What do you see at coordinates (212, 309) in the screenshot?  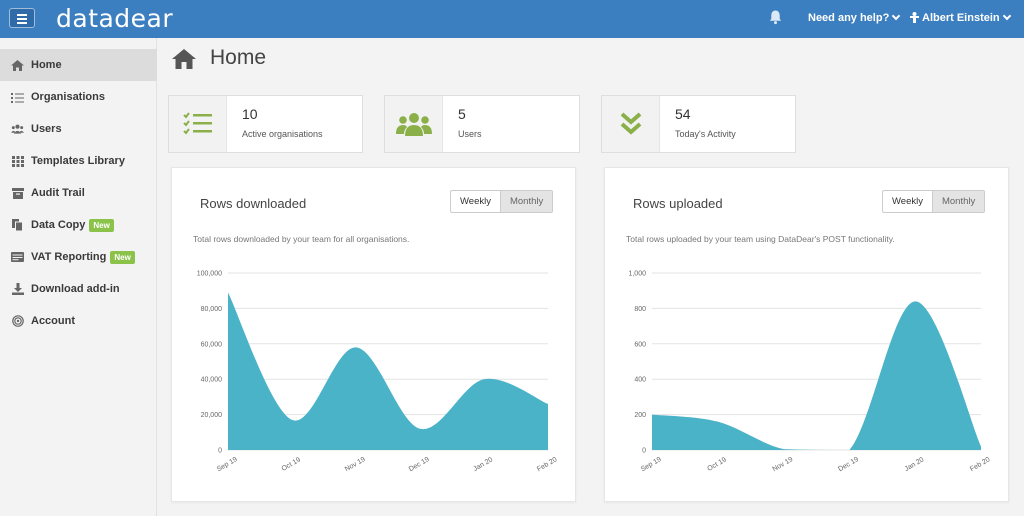 I see `y-tick-label: 80,000` at bounding box center [212, 309].